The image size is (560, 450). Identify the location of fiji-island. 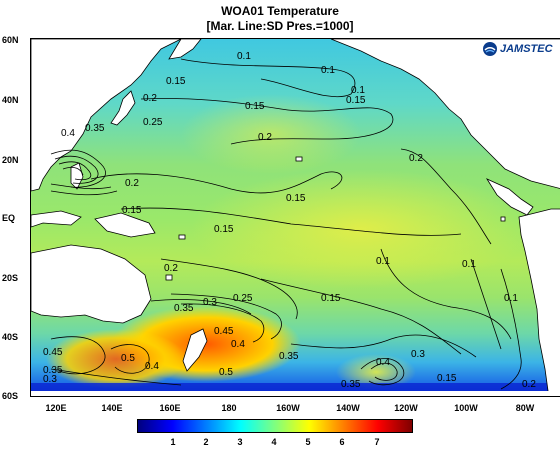
(169, 277).